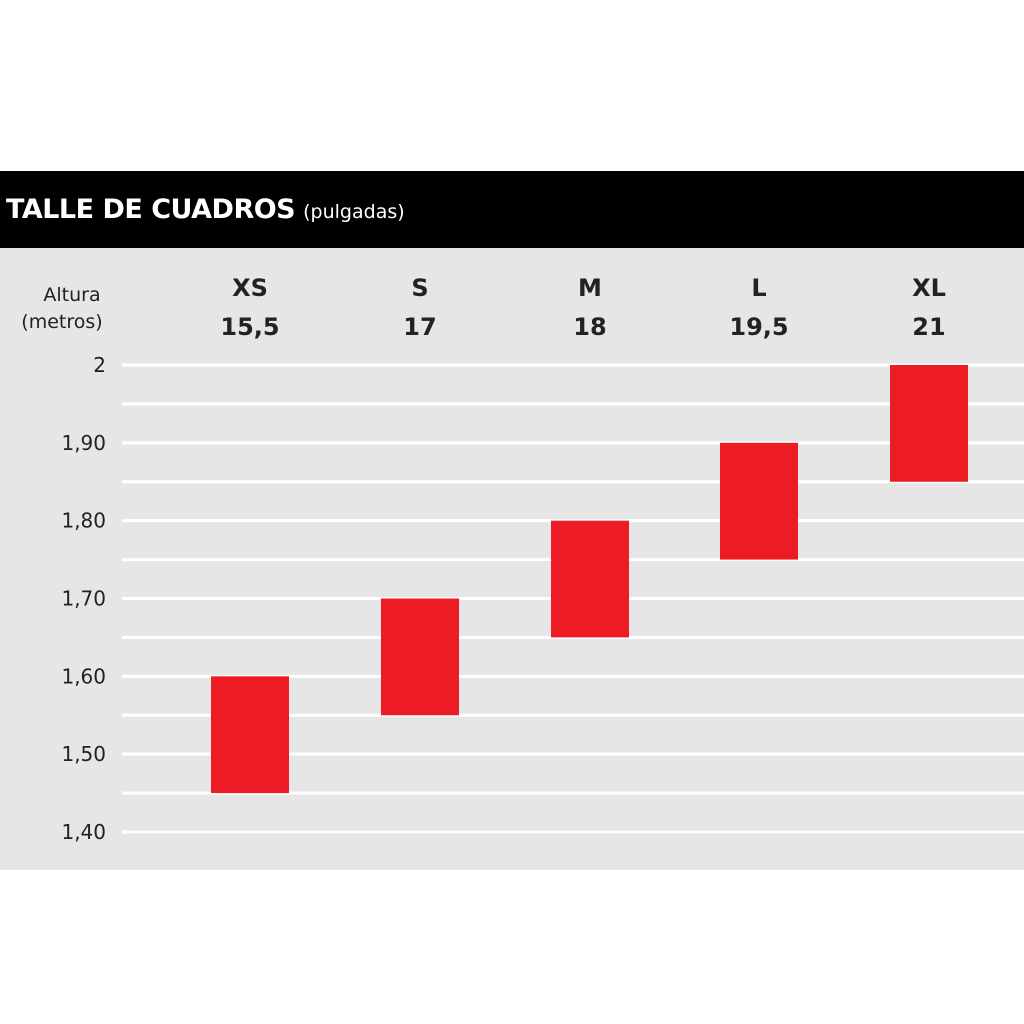 This screenshot has height=1024, width=1024. What do you see at coordinates (250, 735) in the screenshot?
I see `bar-xs` at bounding box center [250, 735].